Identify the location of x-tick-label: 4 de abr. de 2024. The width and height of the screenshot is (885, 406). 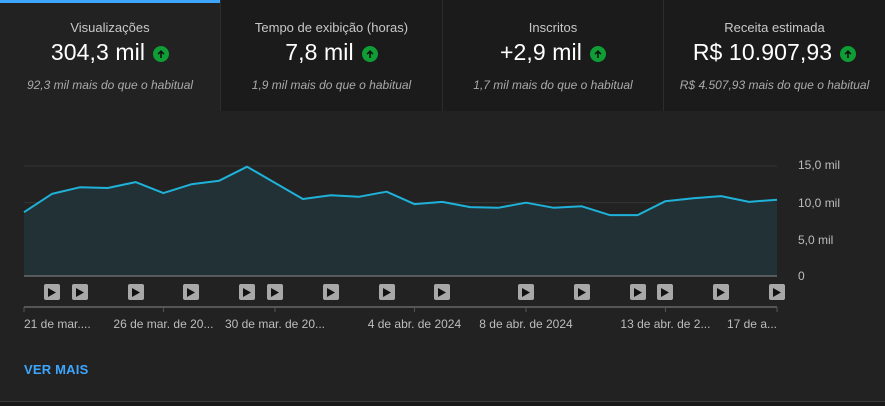
(414, 324).